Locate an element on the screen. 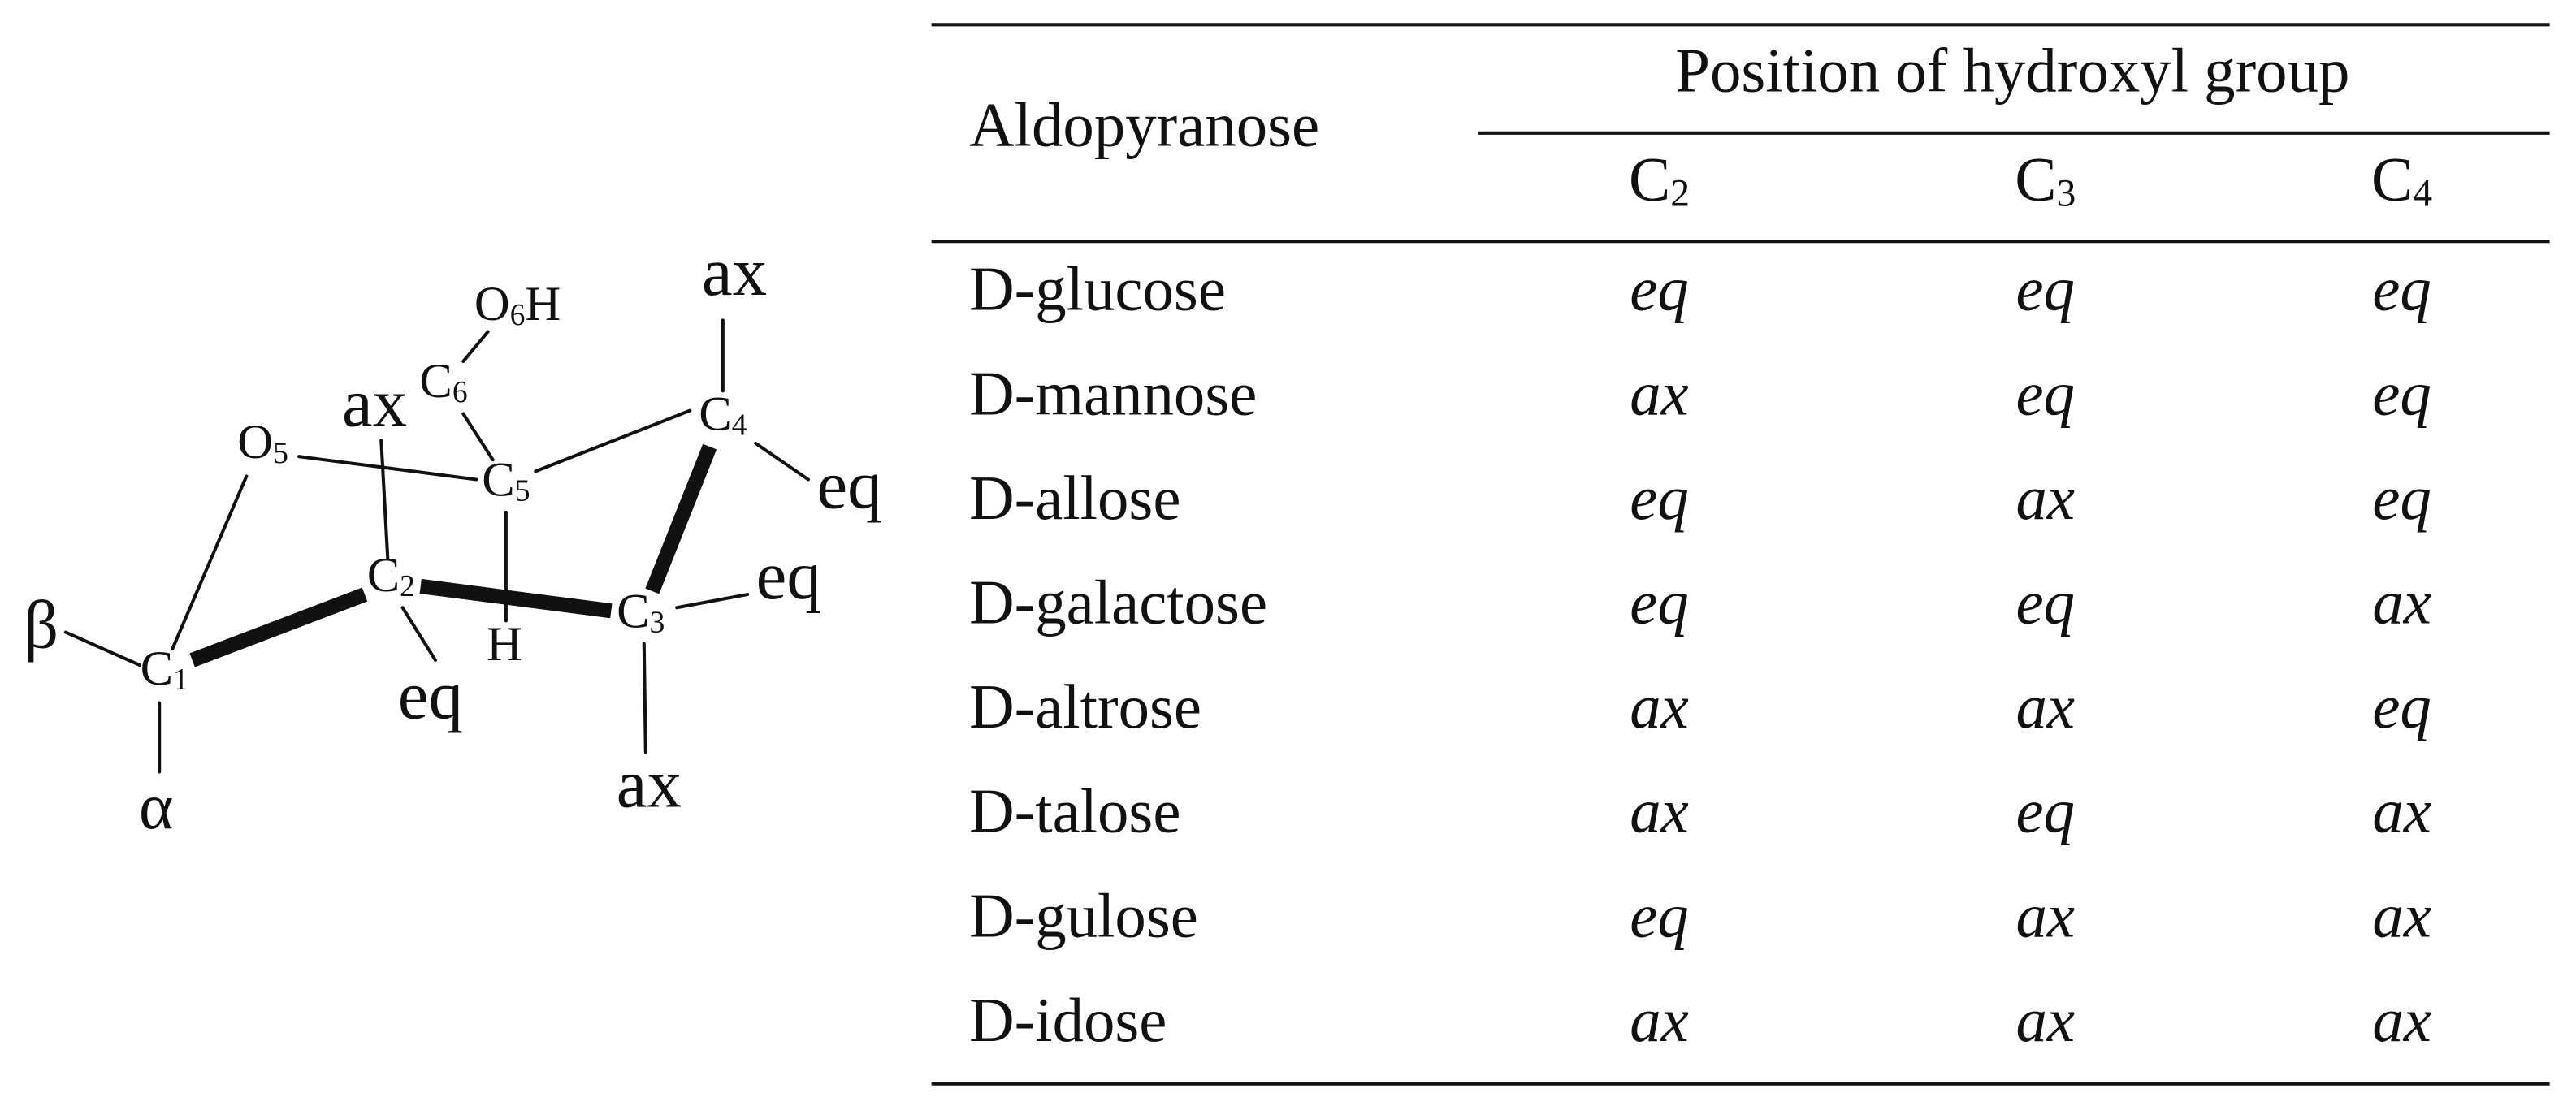 This screenshot has height=1106, width=2576. atom-label: O5 is located at coordinates (262, 442).